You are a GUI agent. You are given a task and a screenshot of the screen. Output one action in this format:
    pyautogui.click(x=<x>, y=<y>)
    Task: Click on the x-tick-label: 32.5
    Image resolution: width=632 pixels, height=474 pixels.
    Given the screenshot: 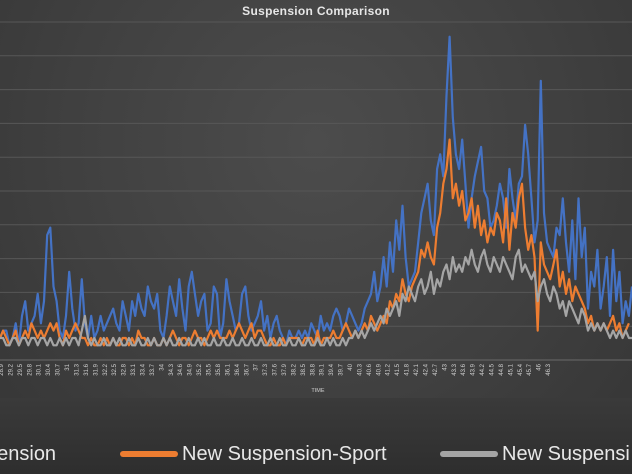 What is the action you would take?
    pyautogui.click(x=115, y=369)
    